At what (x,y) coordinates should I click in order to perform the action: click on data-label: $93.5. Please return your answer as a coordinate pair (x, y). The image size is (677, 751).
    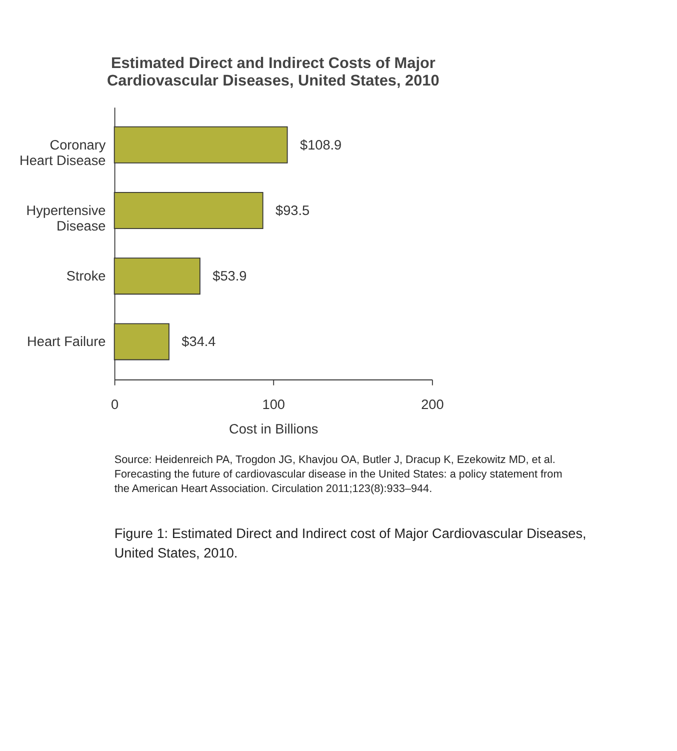
    Looking at the image, I should click on (293, 210).